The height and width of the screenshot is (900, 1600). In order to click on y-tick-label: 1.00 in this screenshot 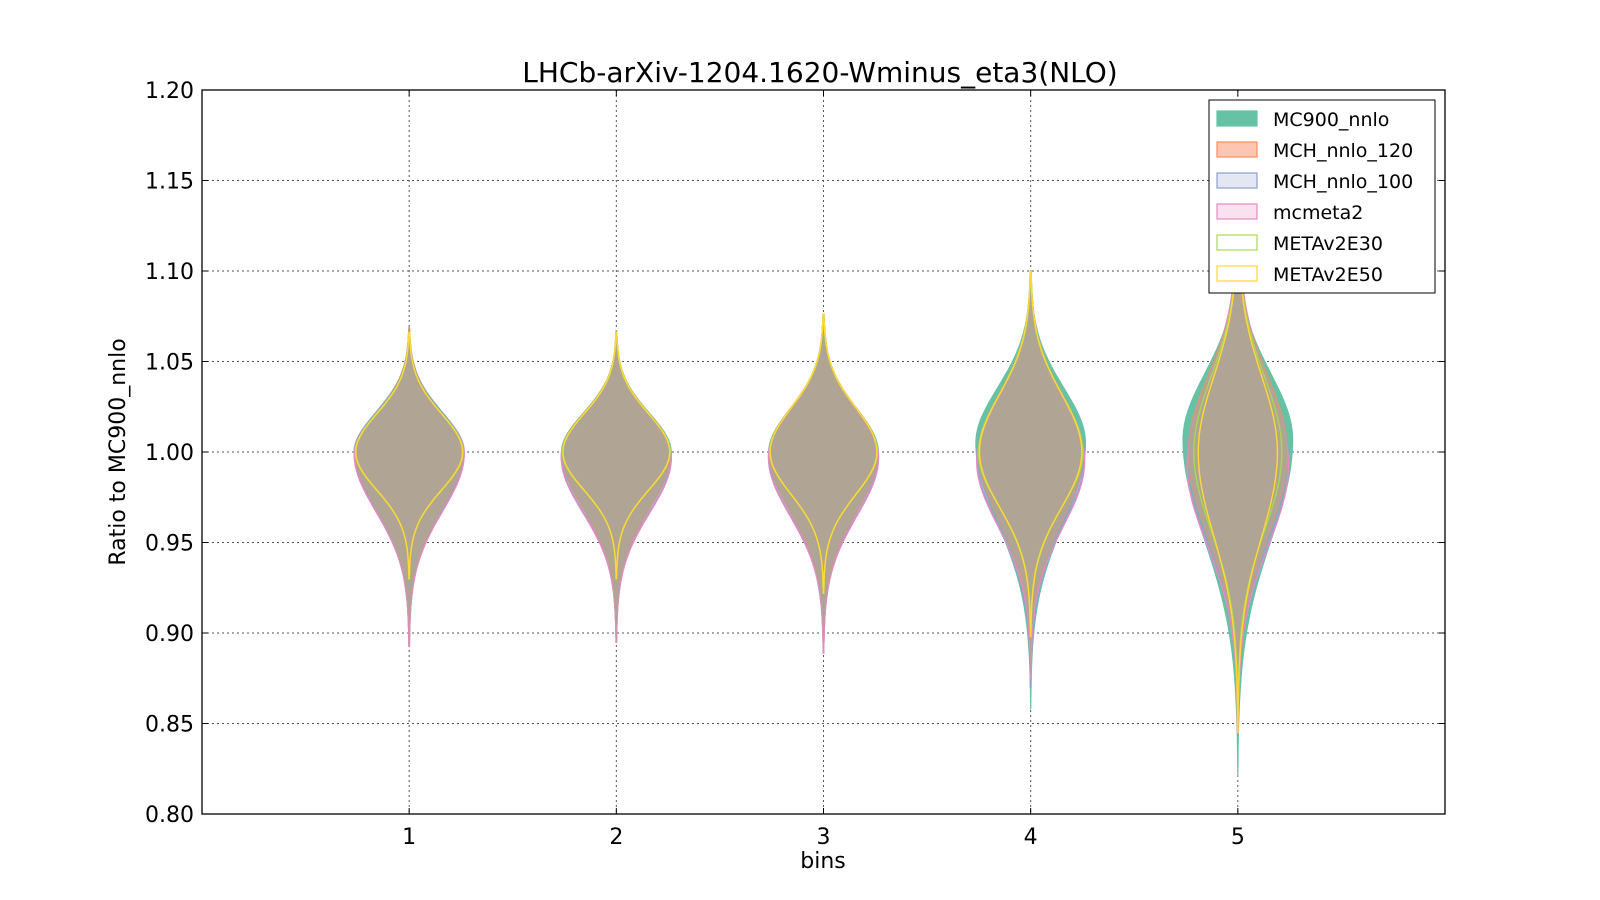, I will do `click(169, 453)`.